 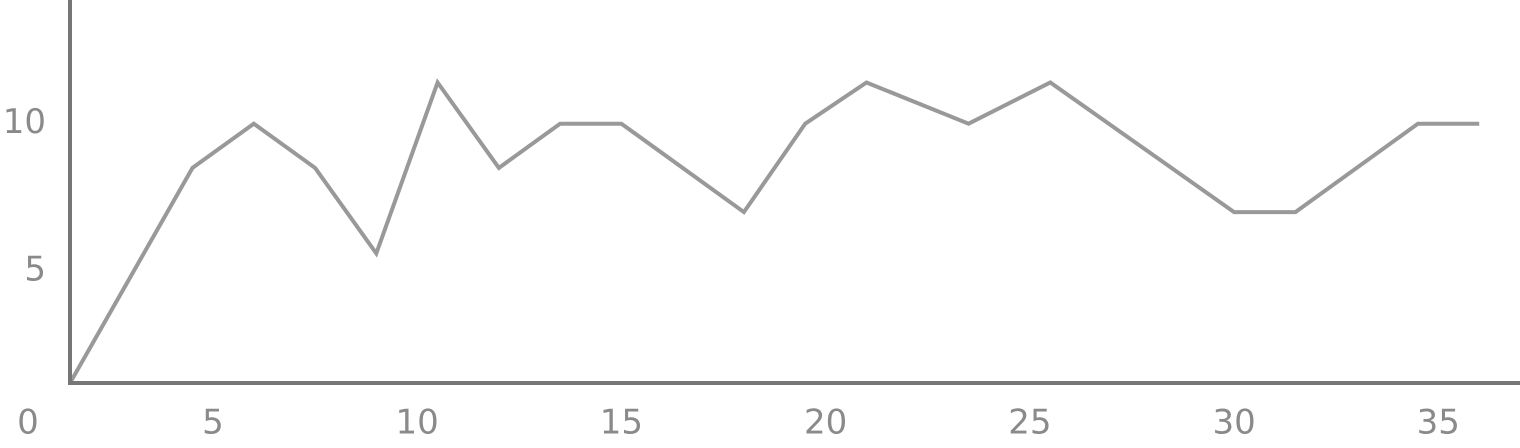 What do you see at coordinates (28, 423) in the screenshot?
I see `x-tick-label: 0` at bounding box center [28, 423].